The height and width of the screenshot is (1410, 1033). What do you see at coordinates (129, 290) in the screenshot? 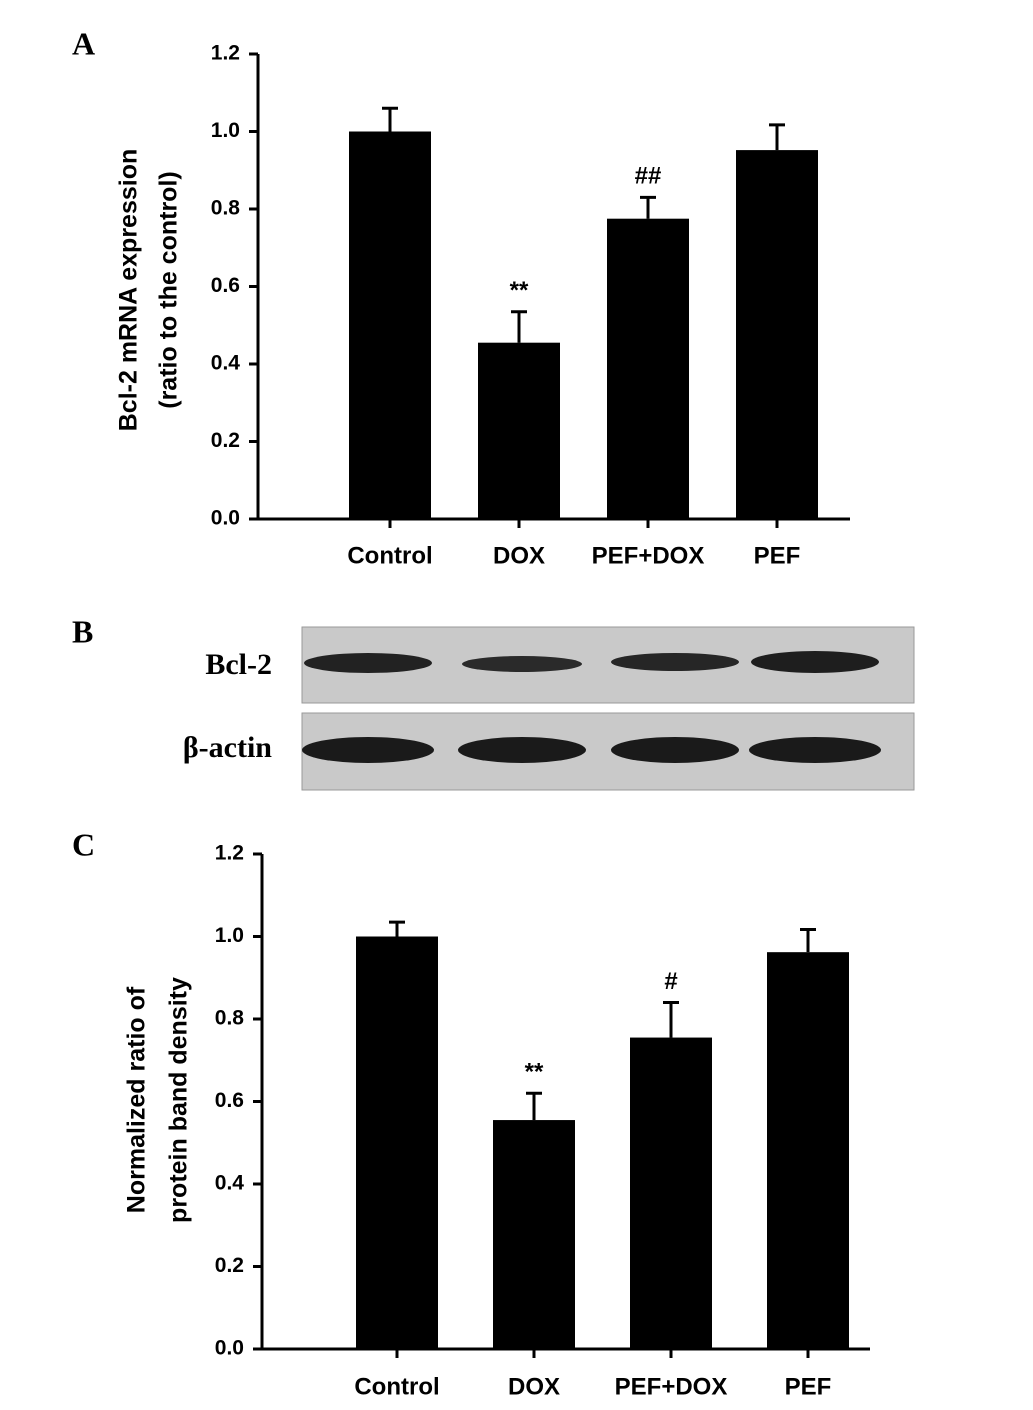
I see `y-axis-label: Bcl-2 mRNA expression` at bounding box center [129, 290].